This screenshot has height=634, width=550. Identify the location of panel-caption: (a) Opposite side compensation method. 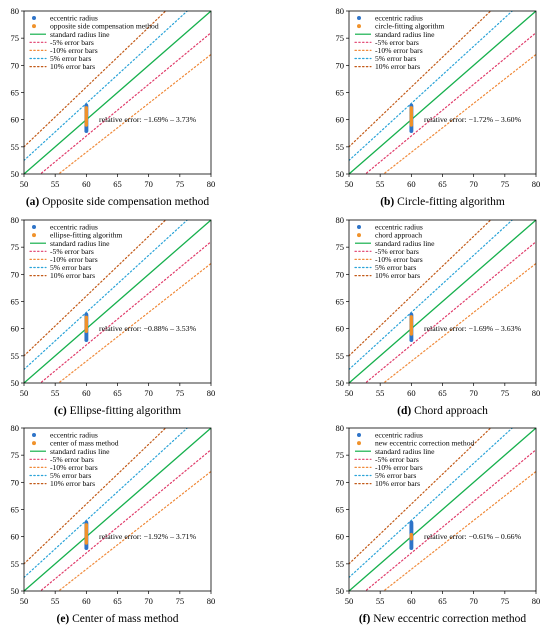
(118, 202).